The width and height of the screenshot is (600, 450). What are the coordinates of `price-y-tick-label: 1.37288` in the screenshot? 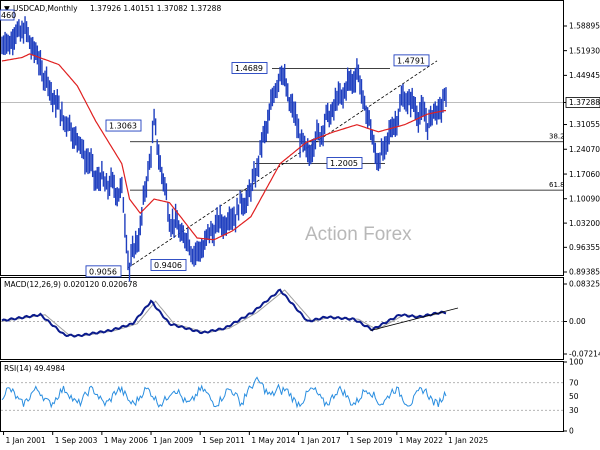 It's located at (584, 102).